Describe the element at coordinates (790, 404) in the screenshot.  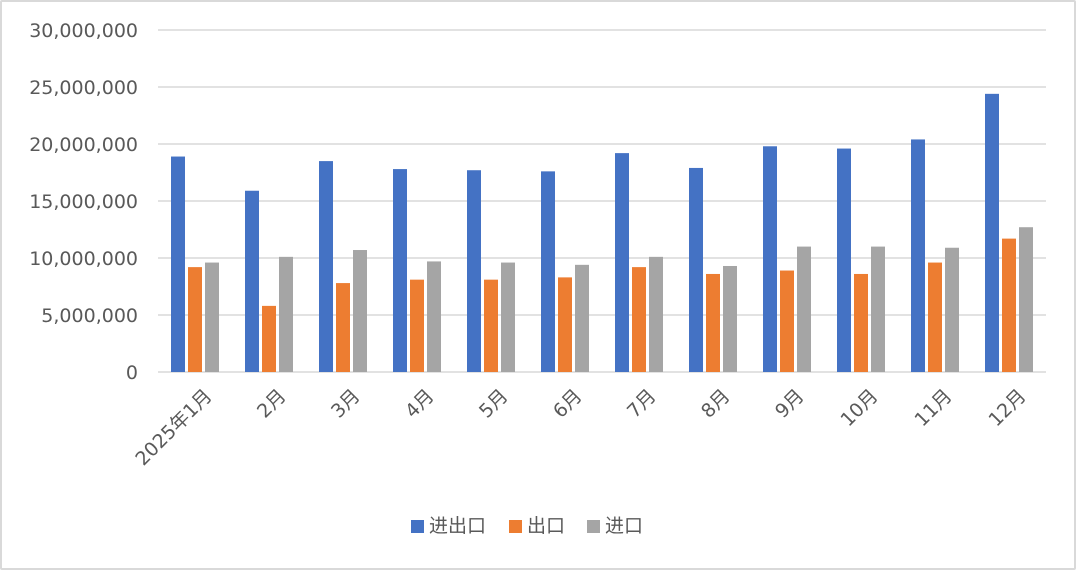
I see `x-tick-label: 9月` at that location.